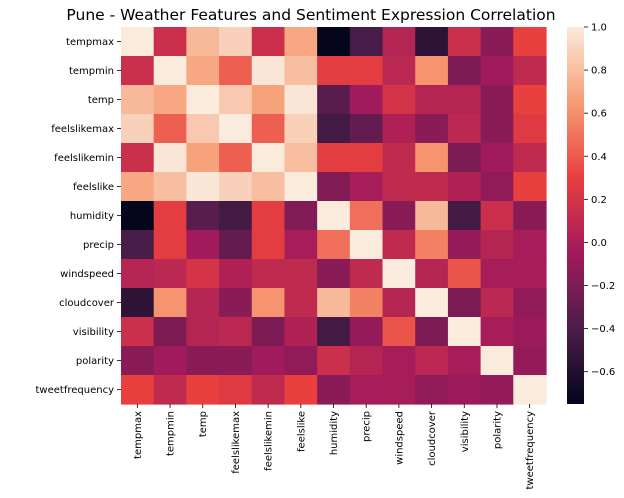 This screenshot has width=624, height=498. I want to click on heatmap-cell-tempmin-humidity, so click(334, 71).